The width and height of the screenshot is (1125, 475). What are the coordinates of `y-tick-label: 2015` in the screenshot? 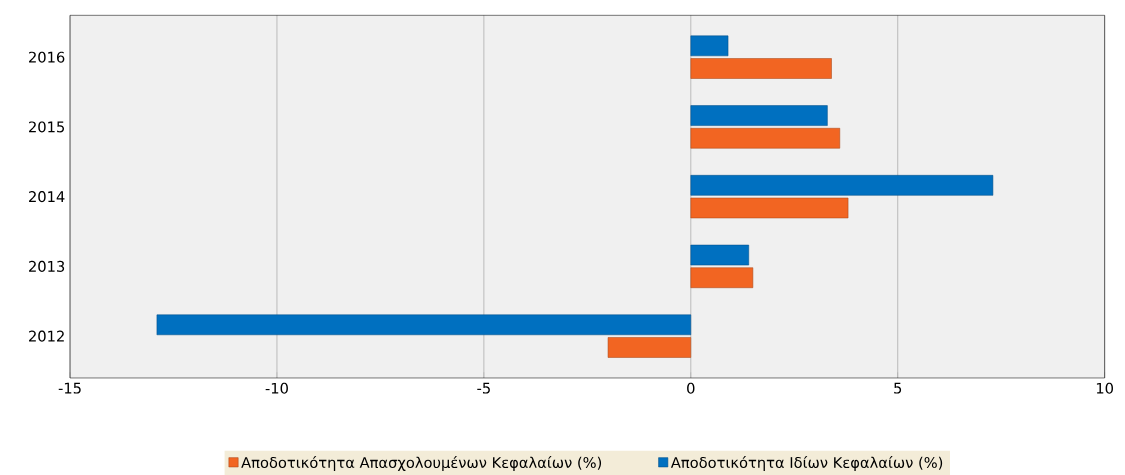 It's located at (47, 127).